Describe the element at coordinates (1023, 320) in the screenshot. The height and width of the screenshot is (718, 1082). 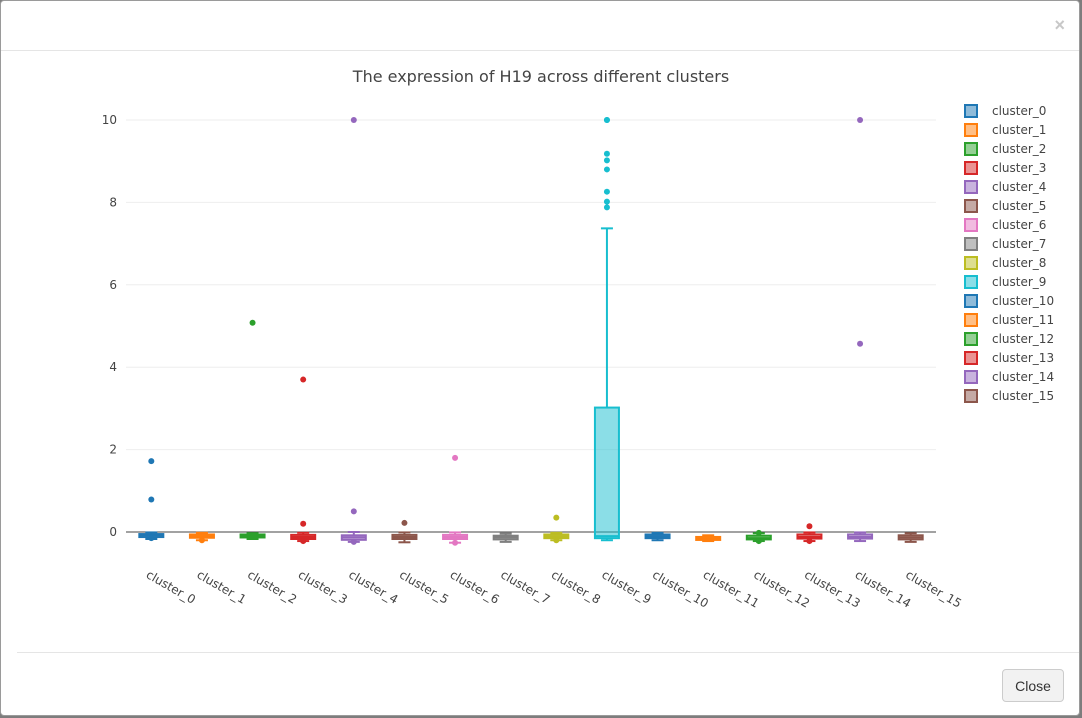
I see `legend-label: cluster_11` at that location.